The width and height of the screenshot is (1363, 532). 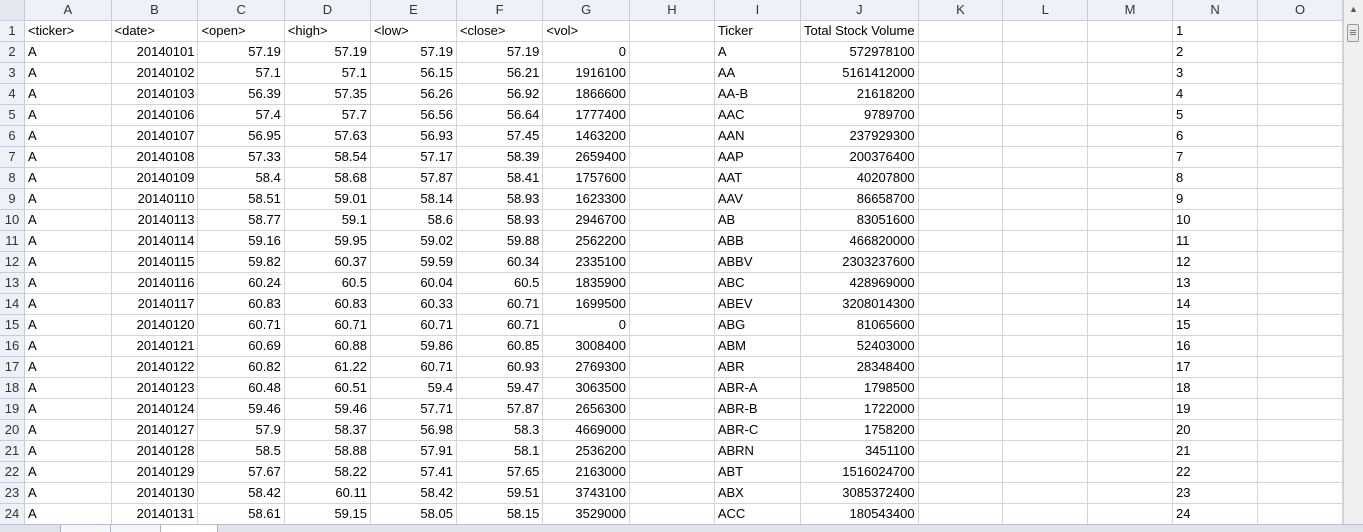 What do you see at coordinates (155, 513) in the screenshot?
I see `cell-b: 20140131` at bounding box center [155, 513].